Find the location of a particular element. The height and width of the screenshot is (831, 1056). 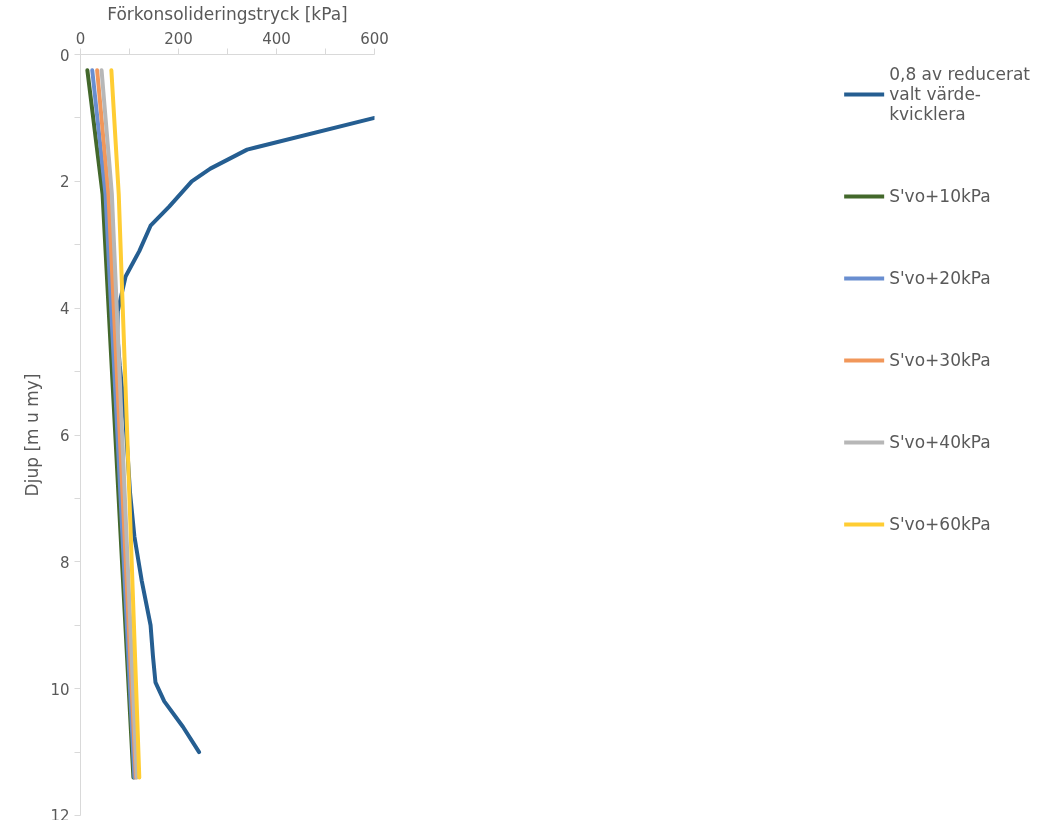

legend-label: S'vo+10kPa is located at coordinates (940, 196).